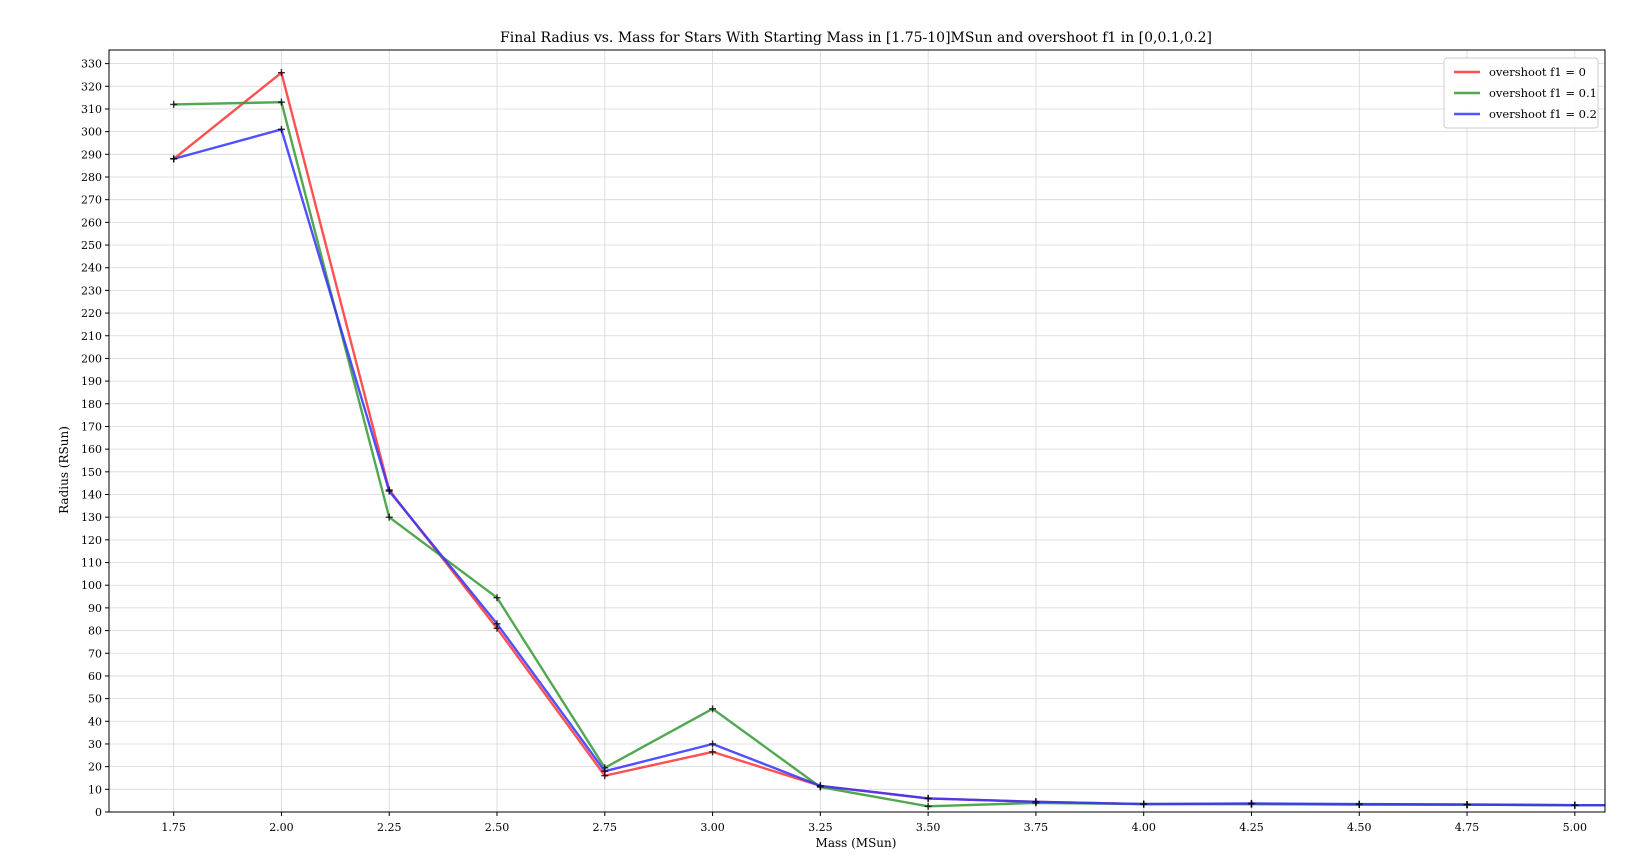 The width and height of the screenshot is (1652, 866). Describe the element at coordinates (95, 676) in the screenshot. I see `y-tick-label: 60` at that location.